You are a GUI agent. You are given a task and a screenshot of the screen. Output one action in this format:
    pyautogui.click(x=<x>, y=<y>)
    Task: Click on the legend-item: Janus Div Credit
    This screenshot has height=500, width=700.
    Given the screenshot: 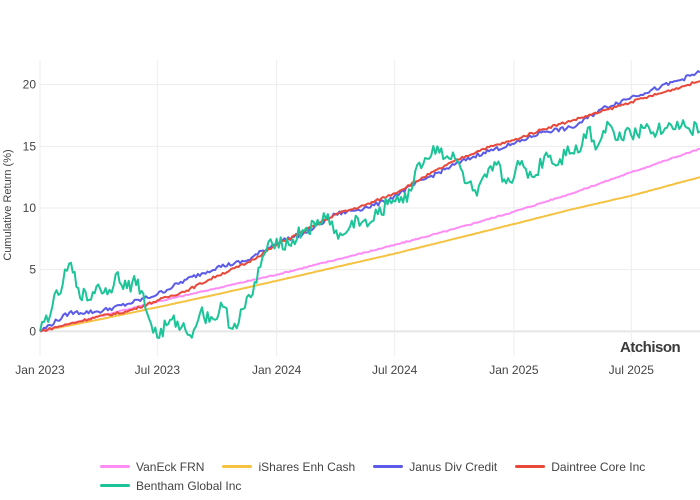 What is the action you would take?
    pyautogui.click(x=435, y=467)
    